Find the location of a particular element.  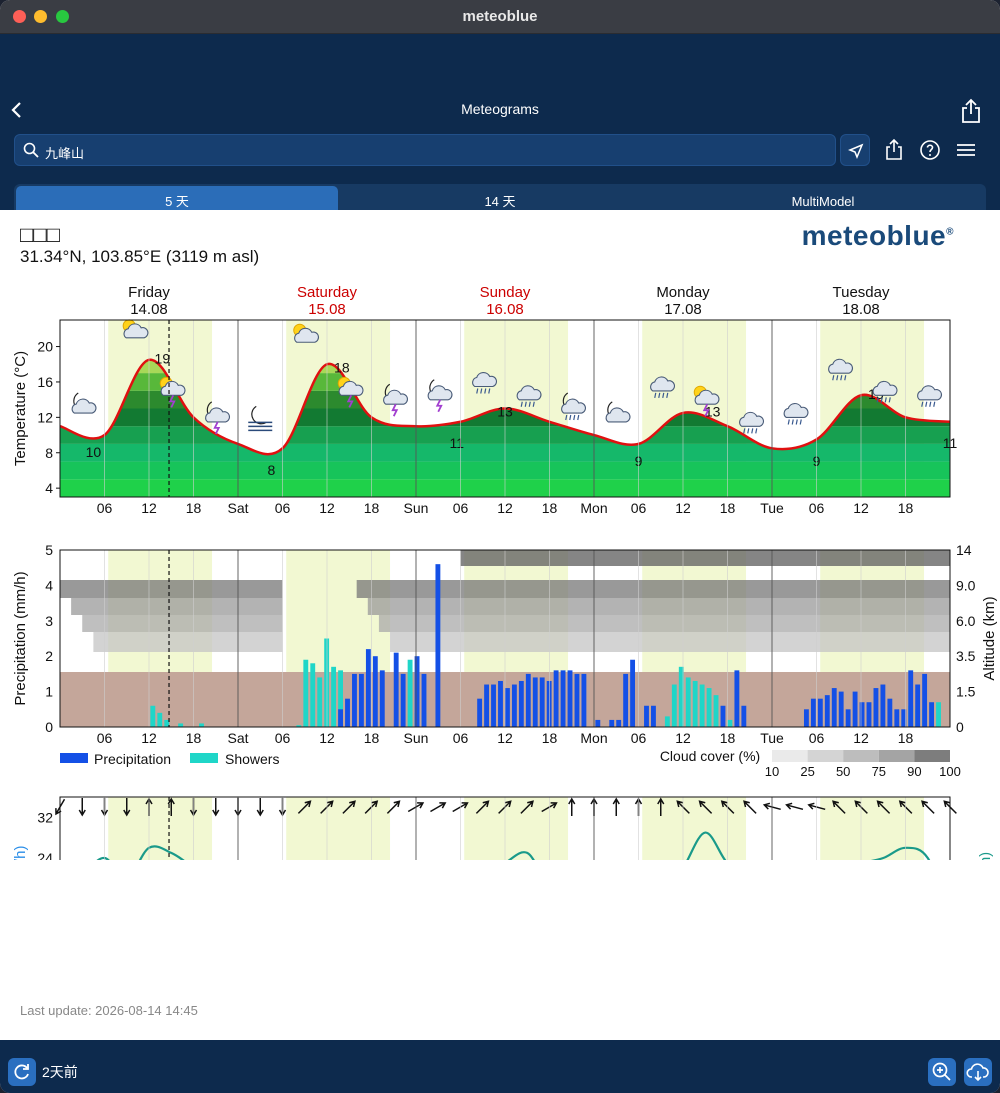

cloud-cover-legend-tick: 90 is located at coordinates (914, 771).